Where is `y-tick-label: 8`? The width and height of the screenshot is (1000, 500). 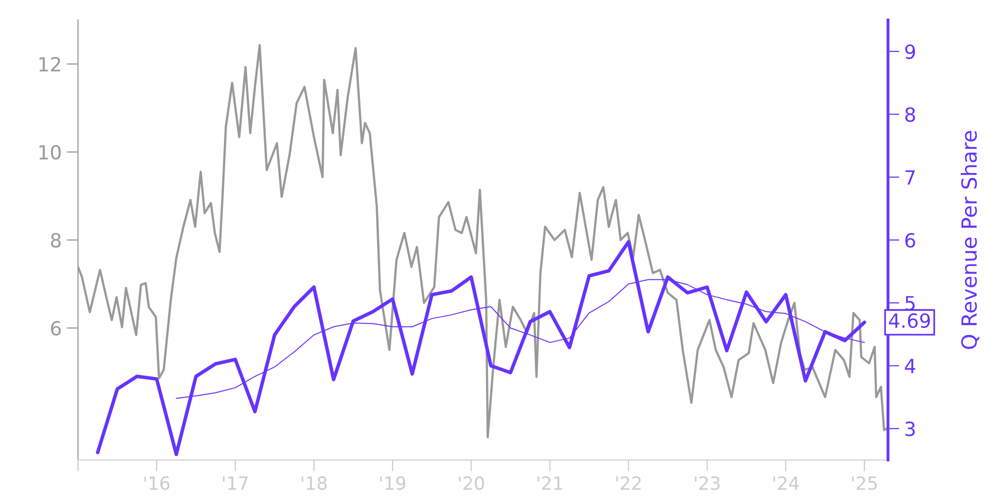 y-tick-label: 8 is located at coordinates (55, 240).